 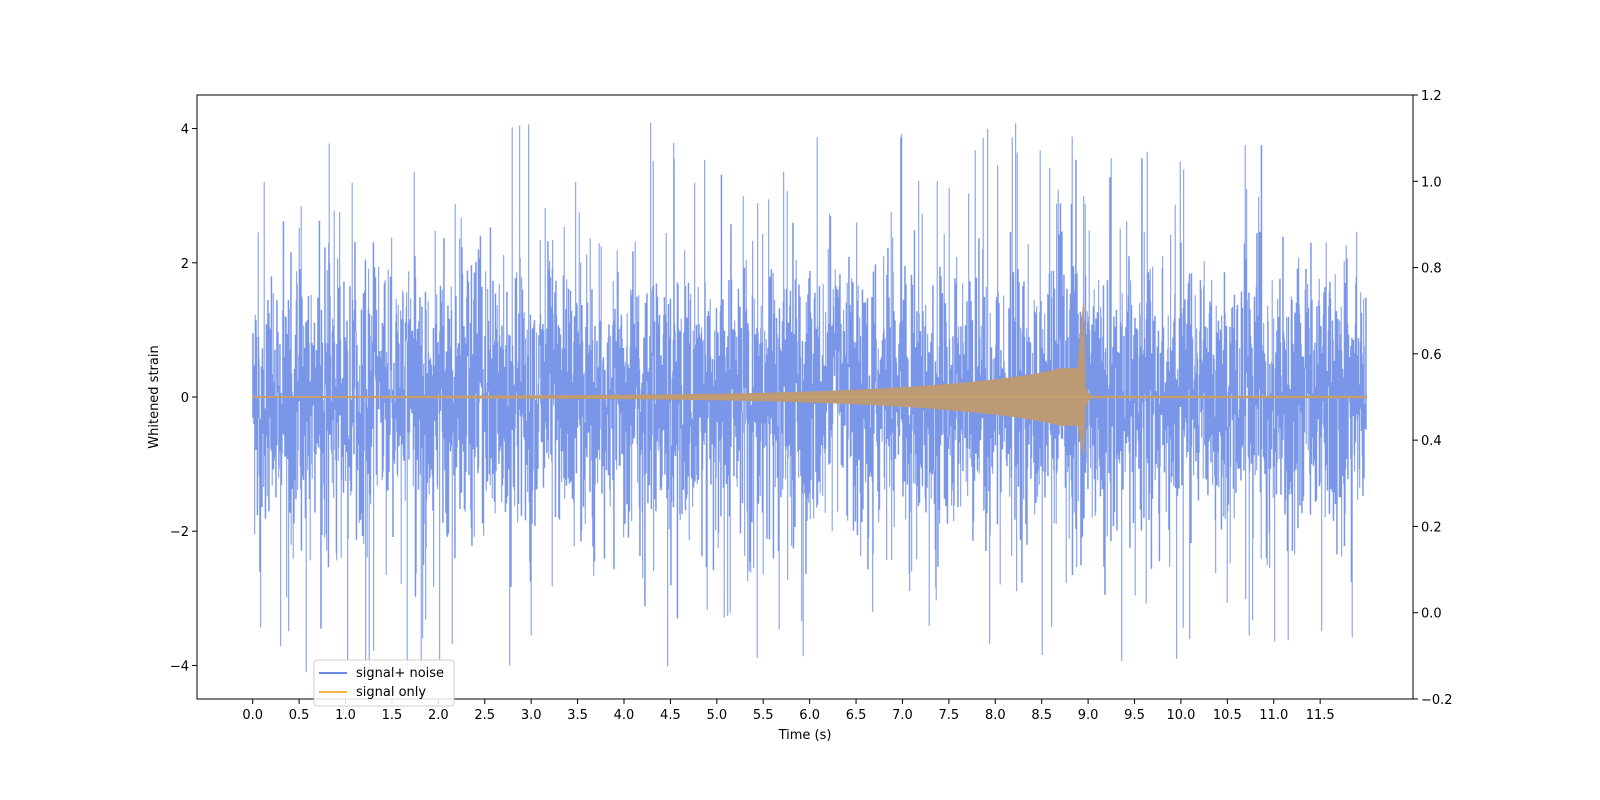 I want to click on legend: signal+ noise signal only, so click(x=384, y=683).